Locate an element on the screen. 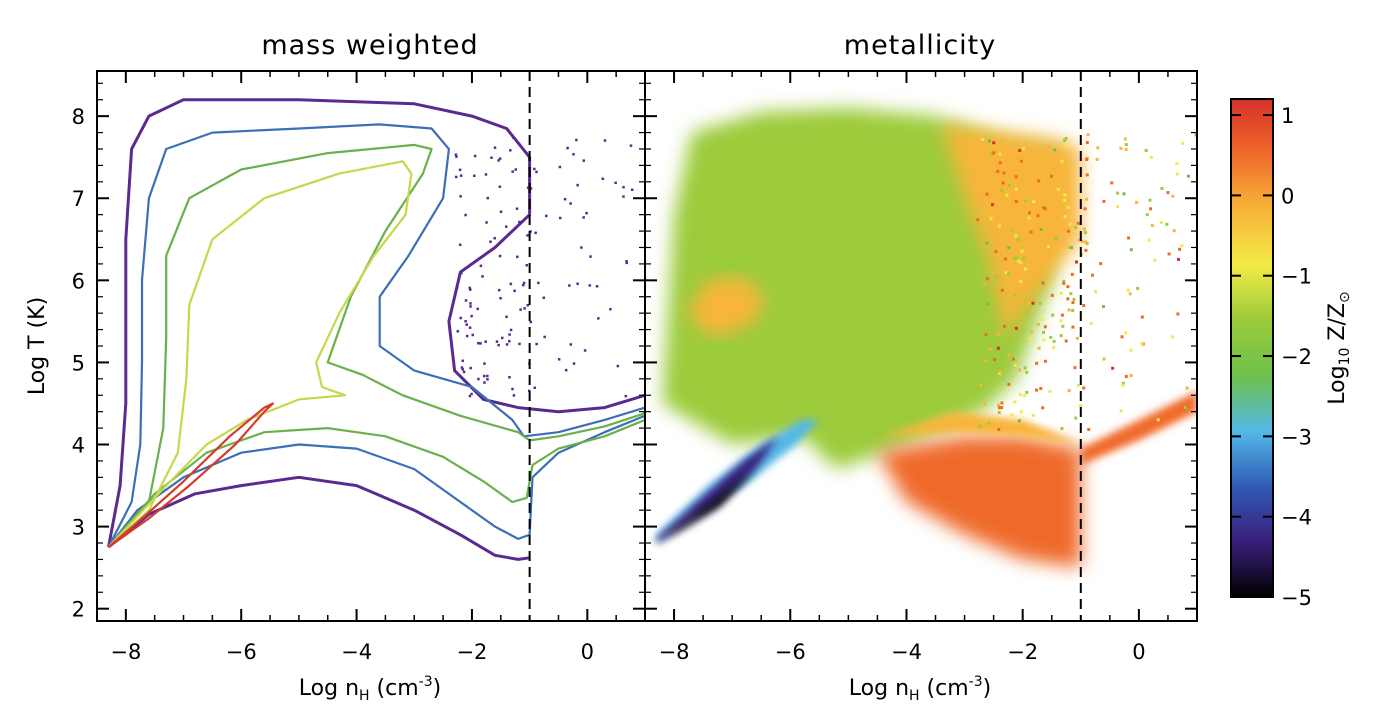 This screenshot has height=716, width=1374. left-x-title-sup: -3 is located at coordinates (426, 682).